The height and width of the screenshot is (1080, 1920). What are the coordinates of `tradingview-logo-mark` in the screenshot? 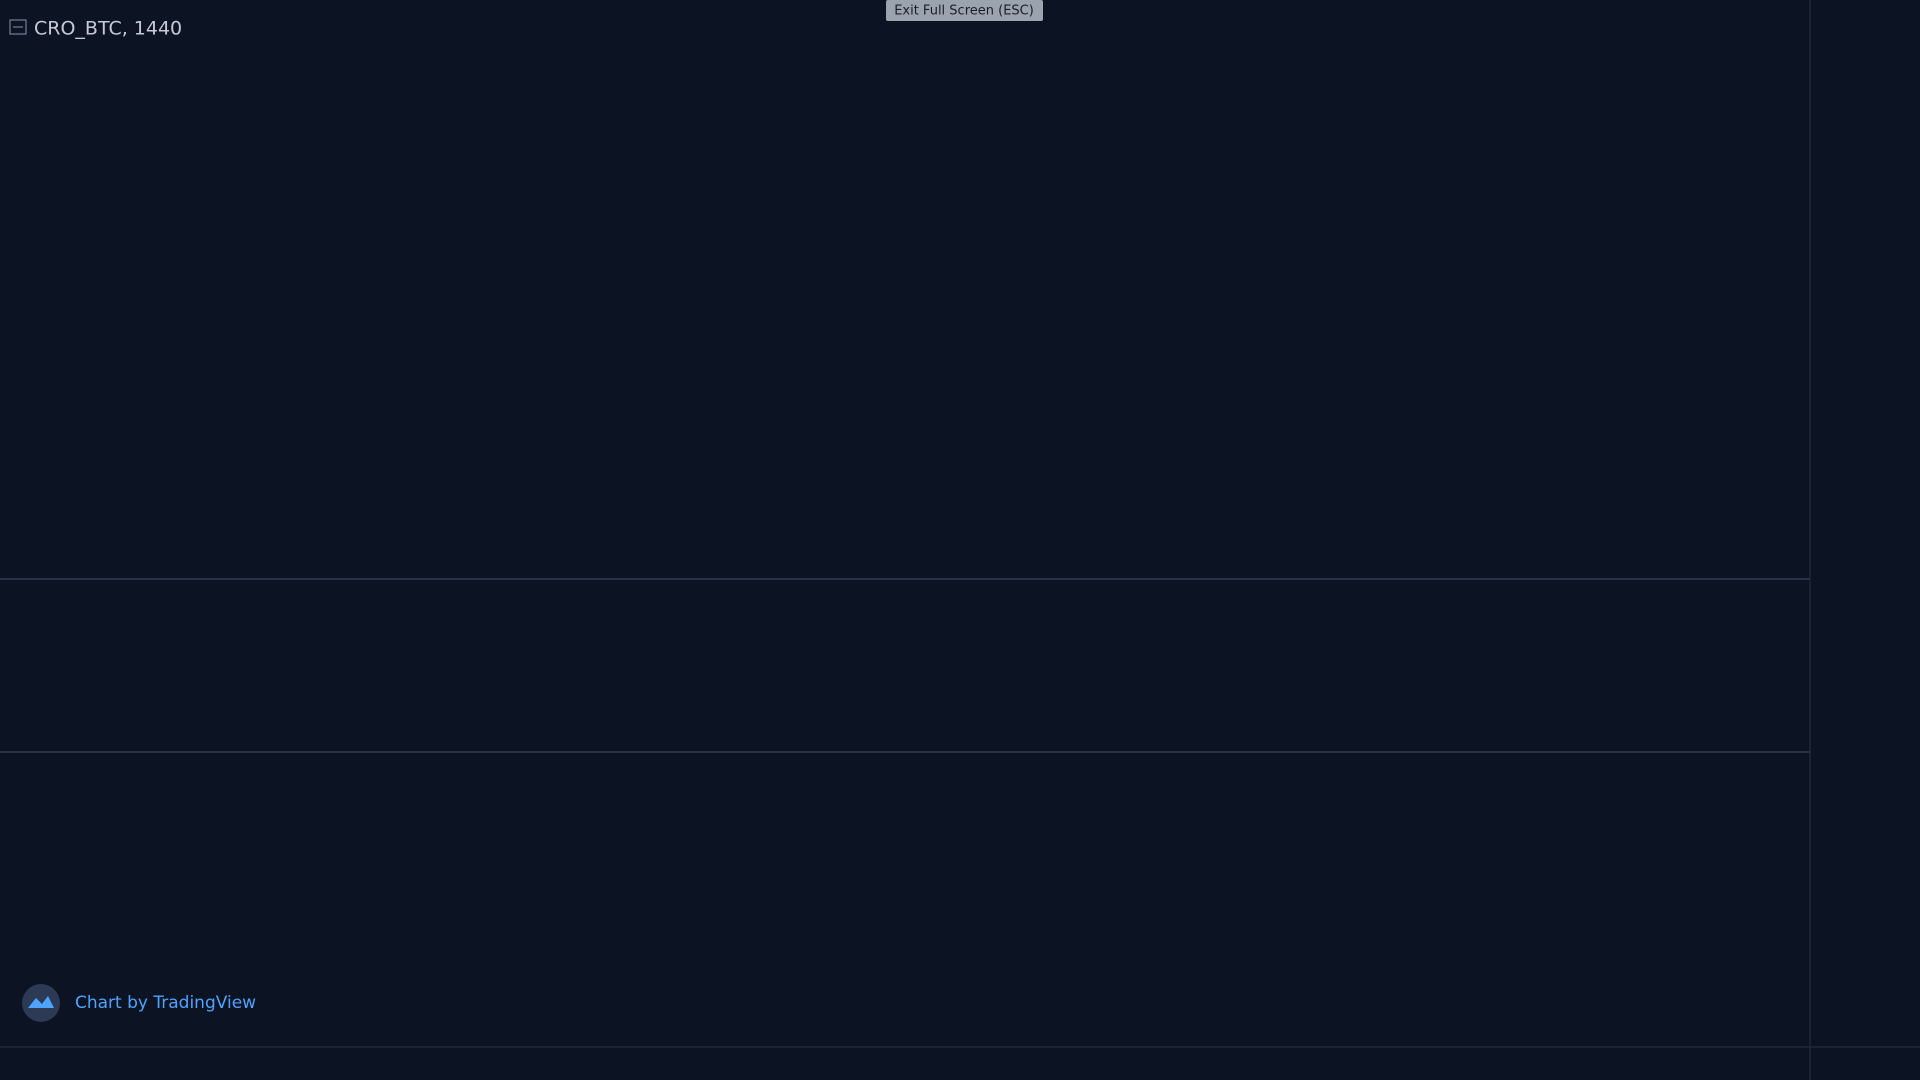 It's located at (41, 1002).